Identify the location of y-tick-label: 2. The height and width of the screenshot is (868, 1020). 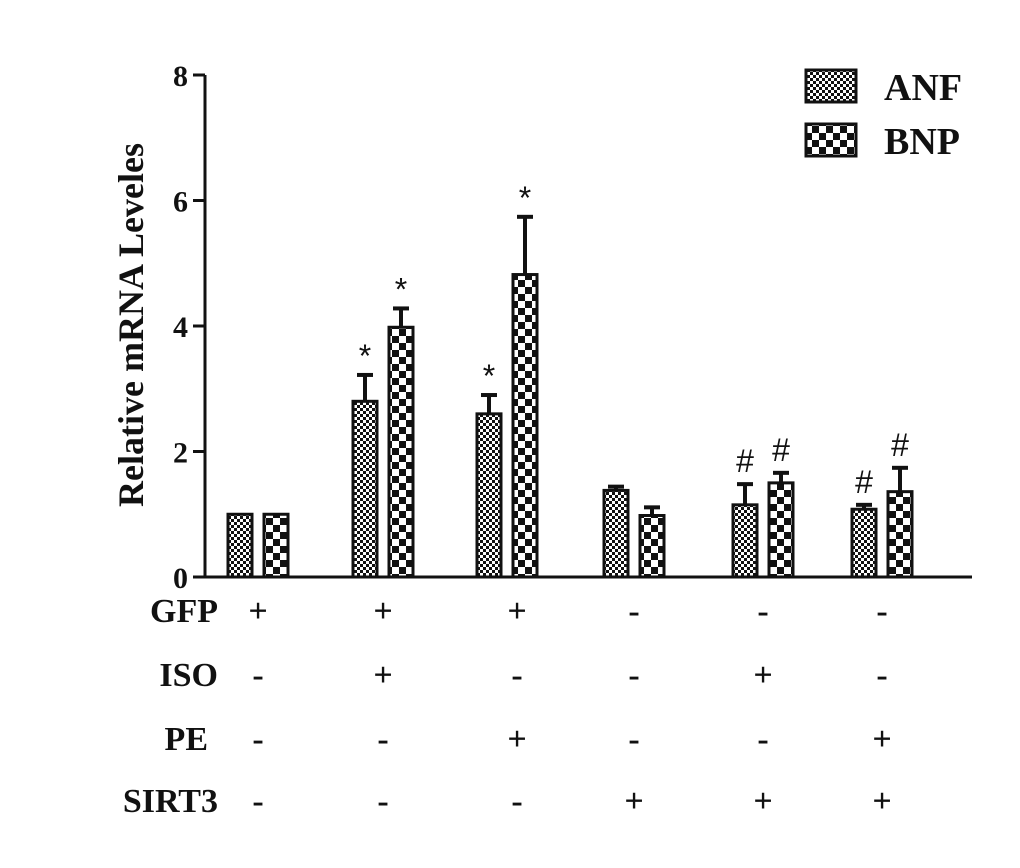
(180, 453).